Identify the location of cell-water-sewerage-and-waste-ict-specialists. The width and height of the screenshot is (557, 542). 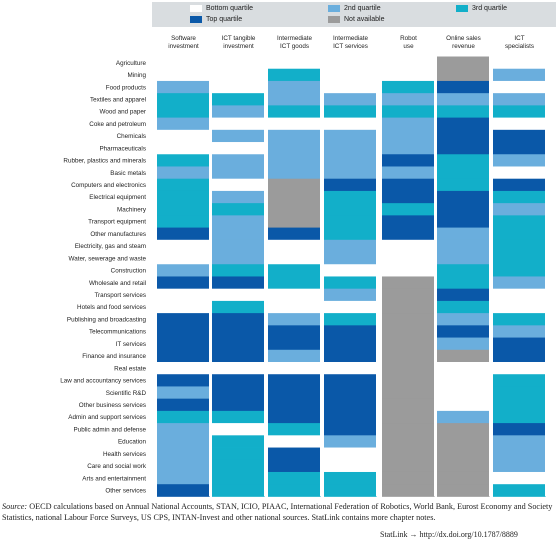
(519, 258).